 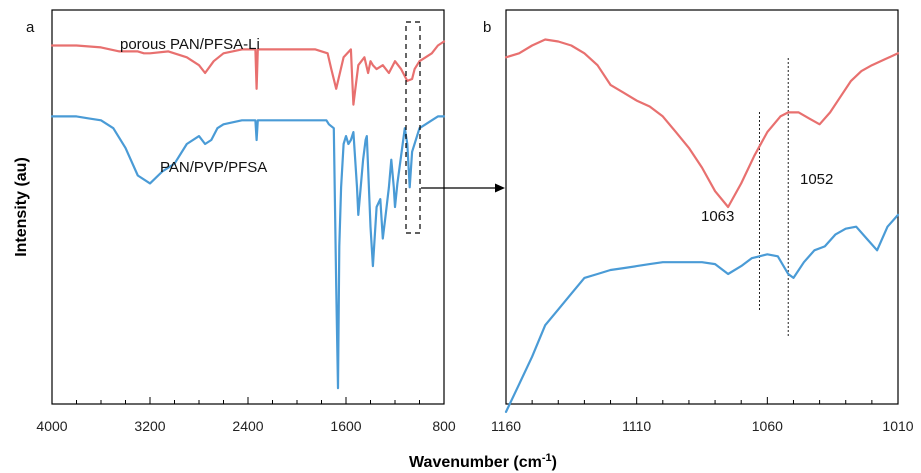 I want to click on x-axis-title-sup: -1, so click(x=547, y=458).